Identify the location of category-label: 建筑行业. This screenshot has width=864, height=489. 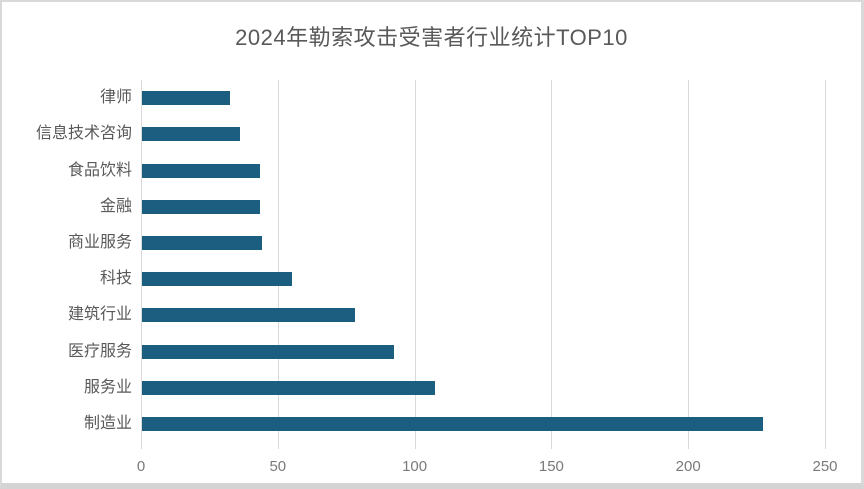
(99, 315).